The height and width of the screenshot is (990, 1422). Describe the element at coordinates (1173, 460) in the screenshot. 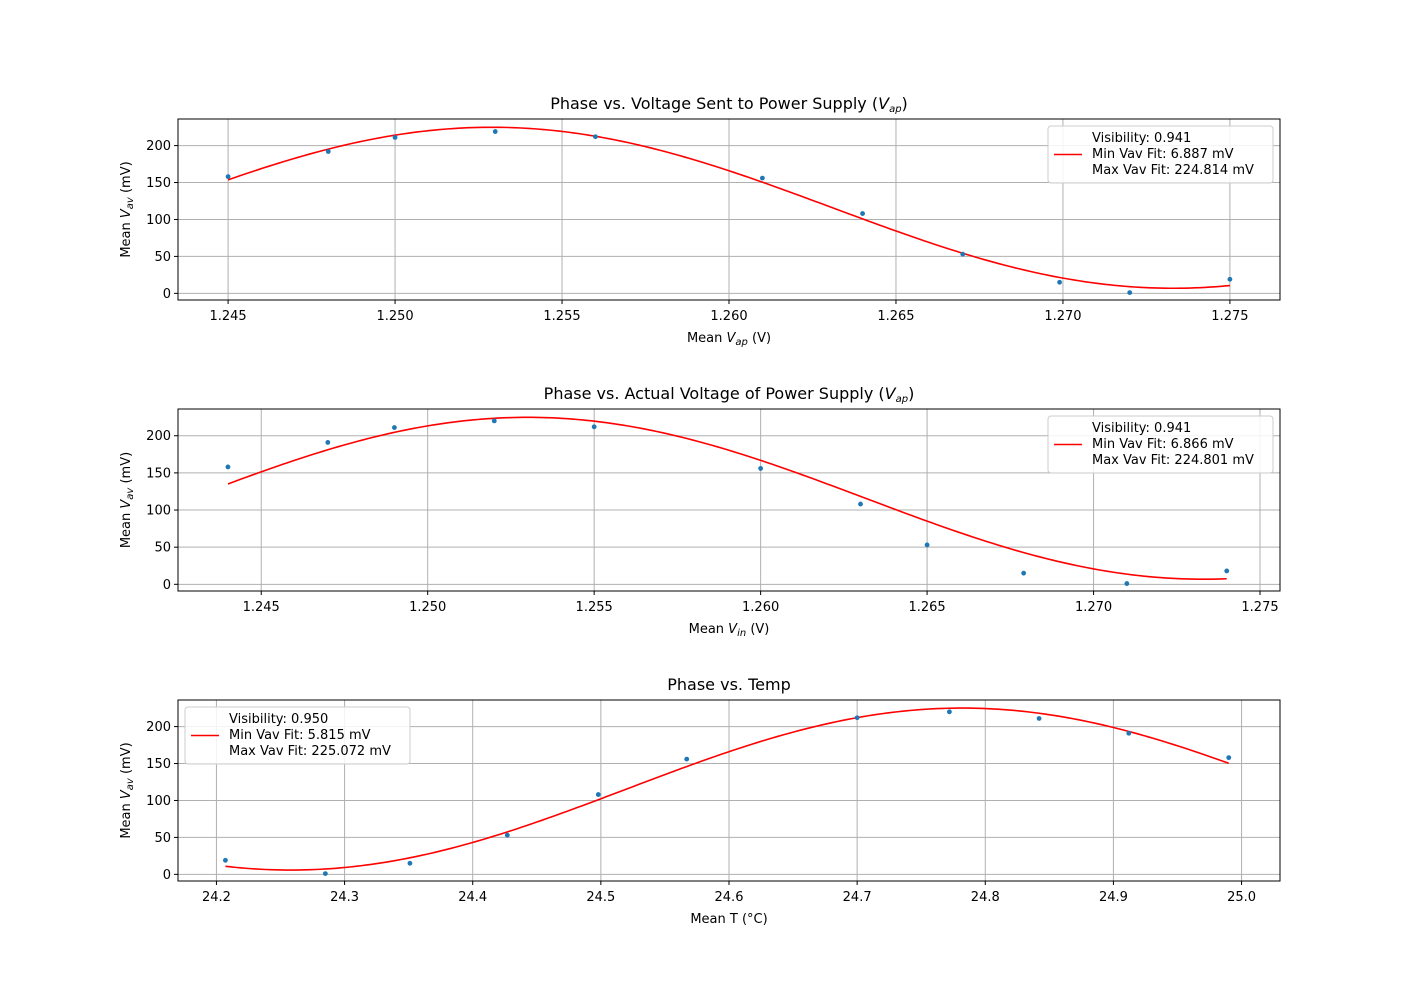

I see `legend-entry: Max Vav Fit: 224.801 mV` at that location.